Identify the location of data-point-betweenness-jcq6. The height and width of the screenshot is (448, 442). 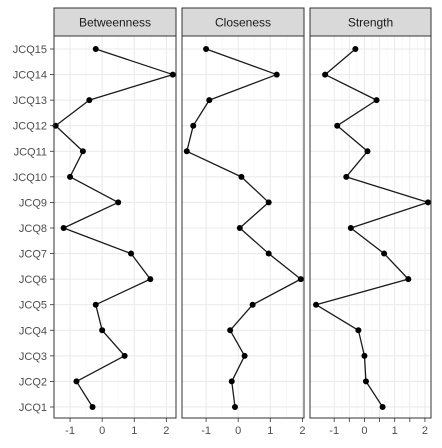
(150, 279).